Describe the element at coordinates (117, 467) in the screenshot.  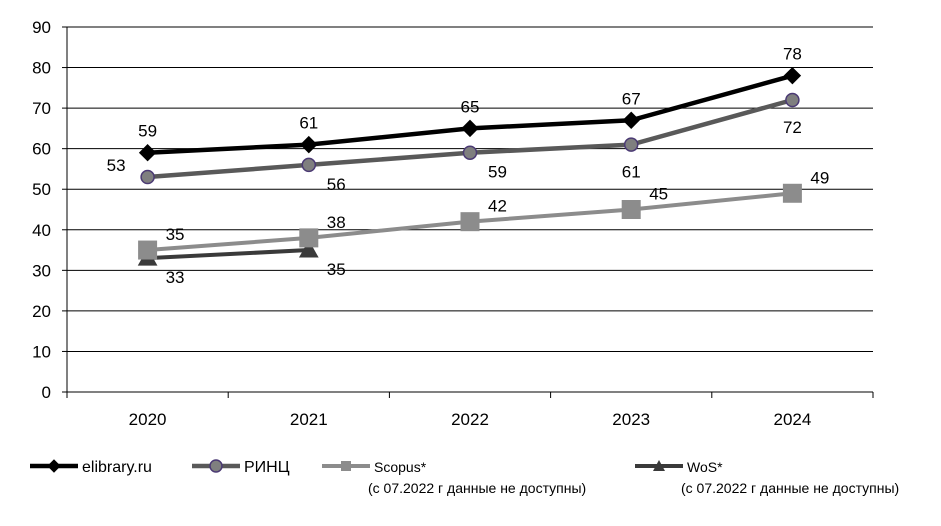
I see `legend-label-elibrary: elibrary.ru` at that location.